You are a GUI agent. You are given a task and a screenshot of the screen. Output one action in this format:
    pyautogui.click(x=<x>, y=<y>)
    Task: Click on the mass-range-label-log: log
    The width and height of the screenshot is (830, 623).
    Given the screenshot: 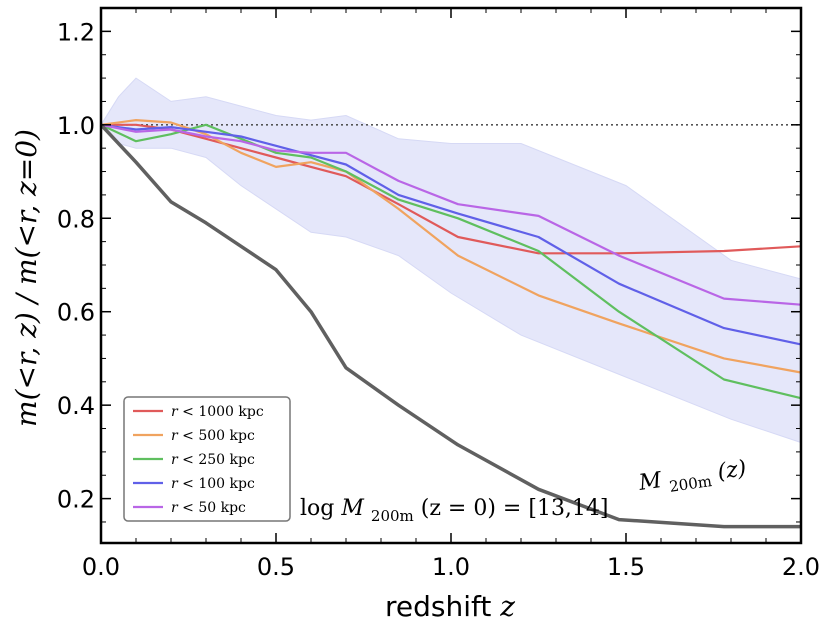 What is the action you would take?
    pyautogui.click(x=317, y=508)
    